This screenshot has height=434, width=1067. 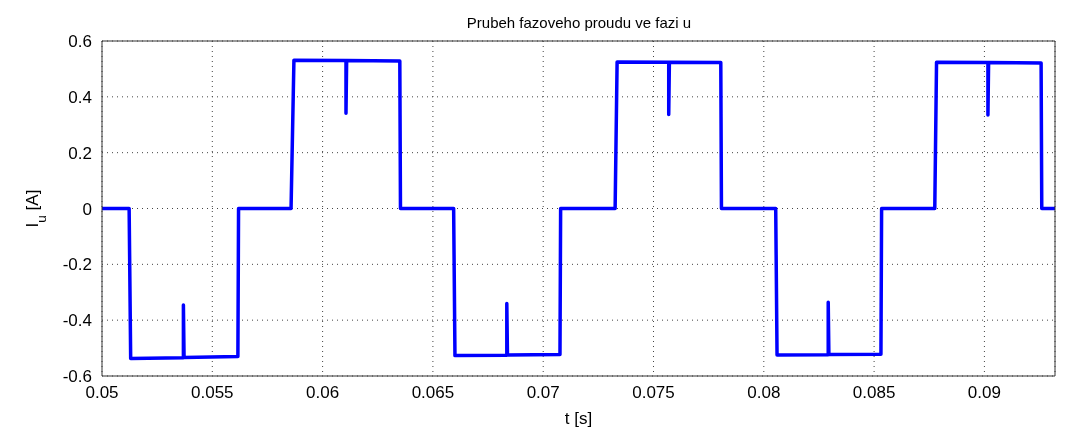 What do you see at coordinates (212, 393) in the screenshot?
I see `x-tick-label: 0.055` at bounding box center [212, 393].